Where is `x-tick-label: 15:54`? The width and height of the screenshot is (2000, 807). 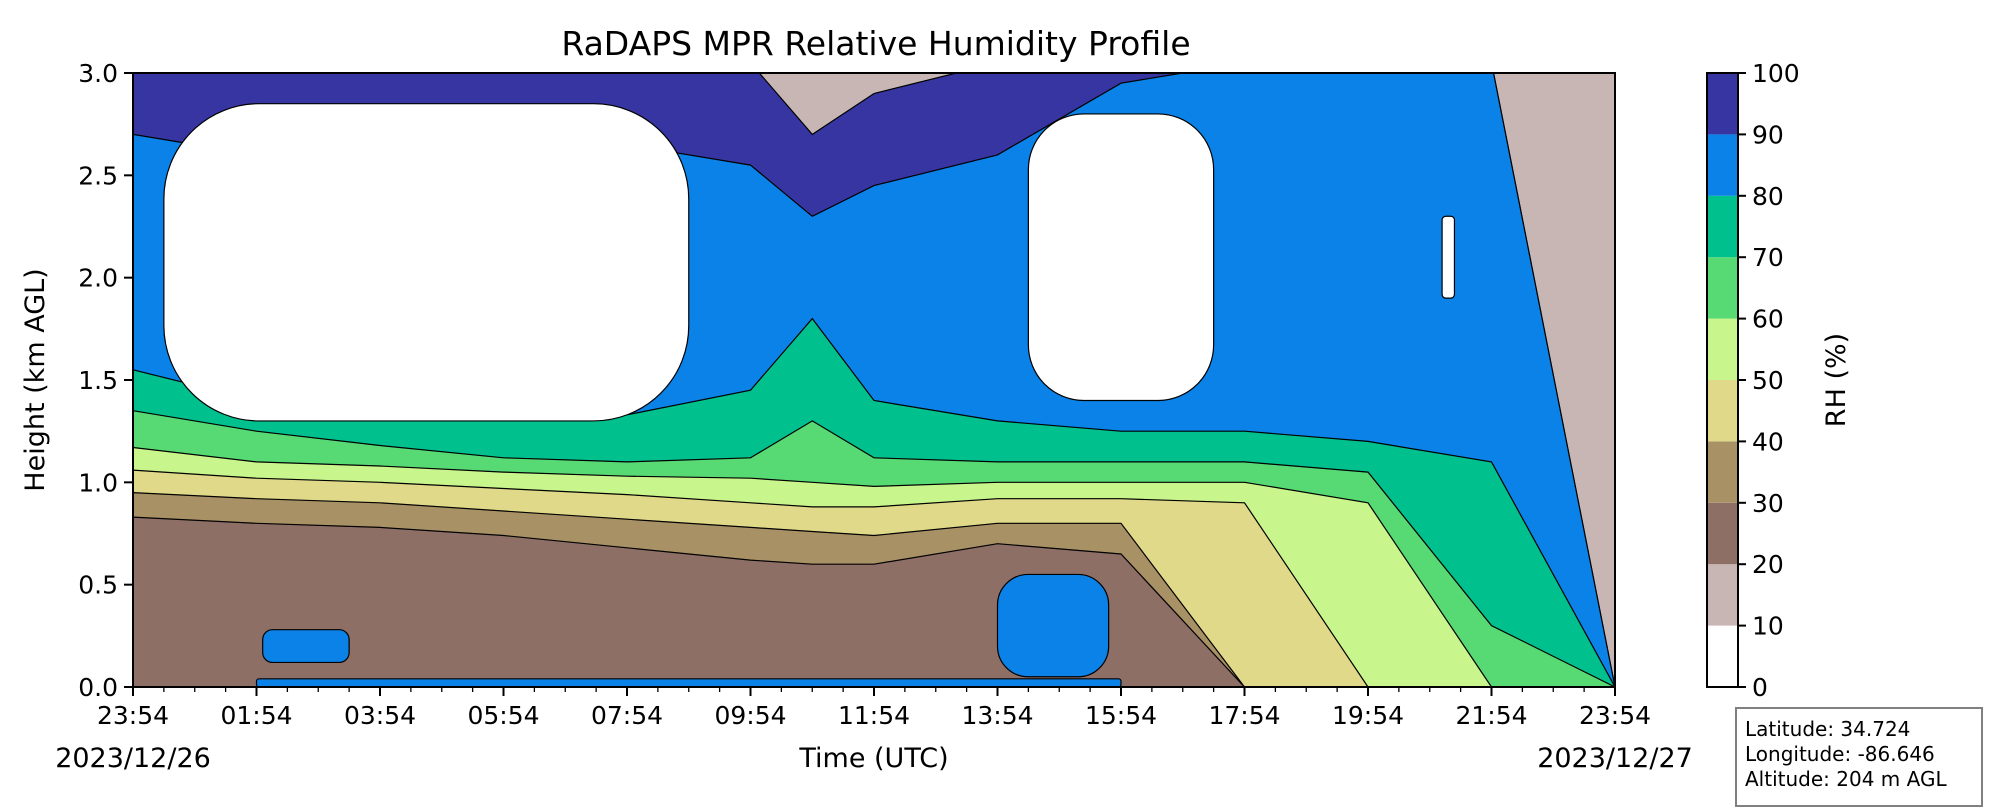
x-tick-label: 15:54 is located at coordinates (1121, 715).